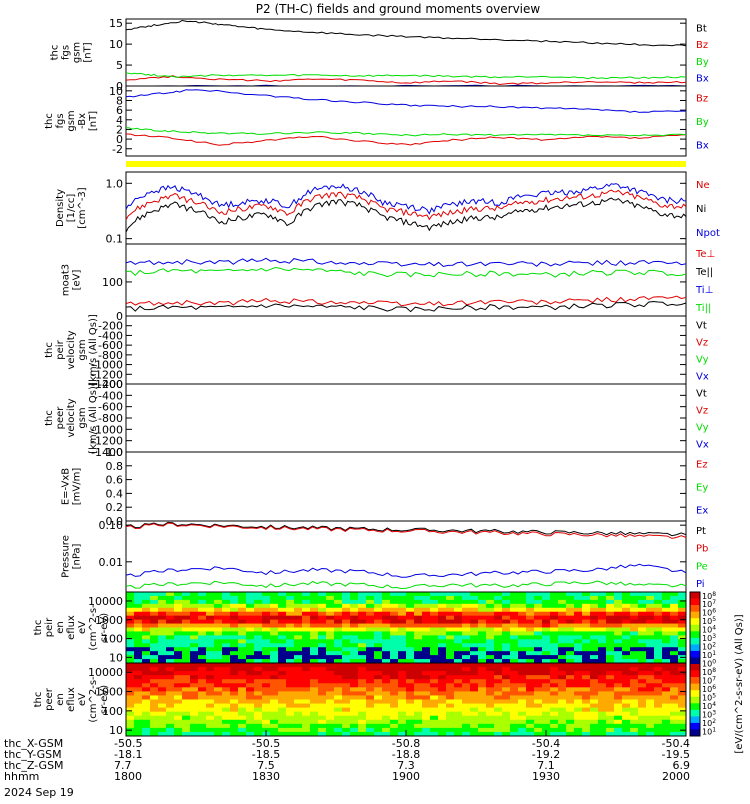 This screenshot has height=804, width=750. I want to click on y-tick-label: 10, so click(116, 44).